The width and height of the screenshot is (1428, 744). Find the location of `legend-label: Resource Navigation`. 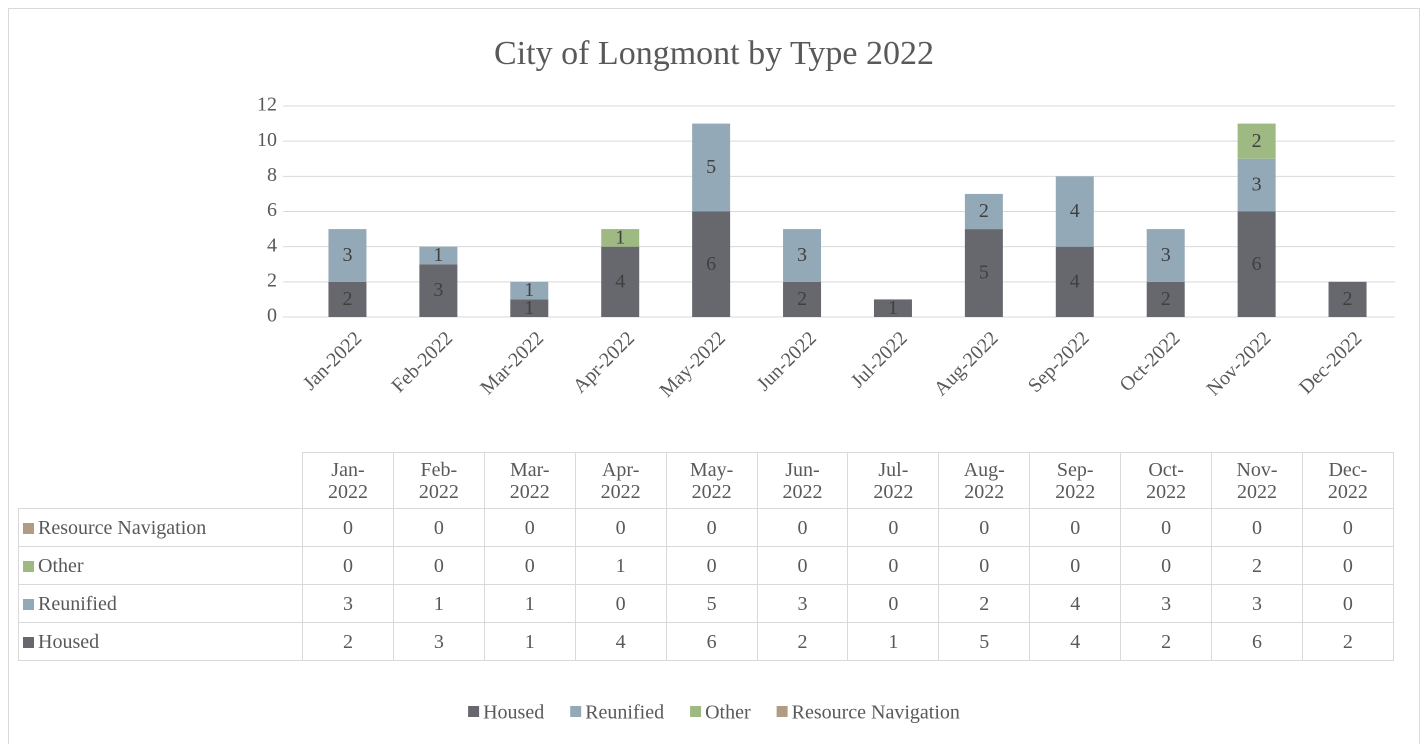

legend-label: Resource Navigation is located at coordinates (876, 713).